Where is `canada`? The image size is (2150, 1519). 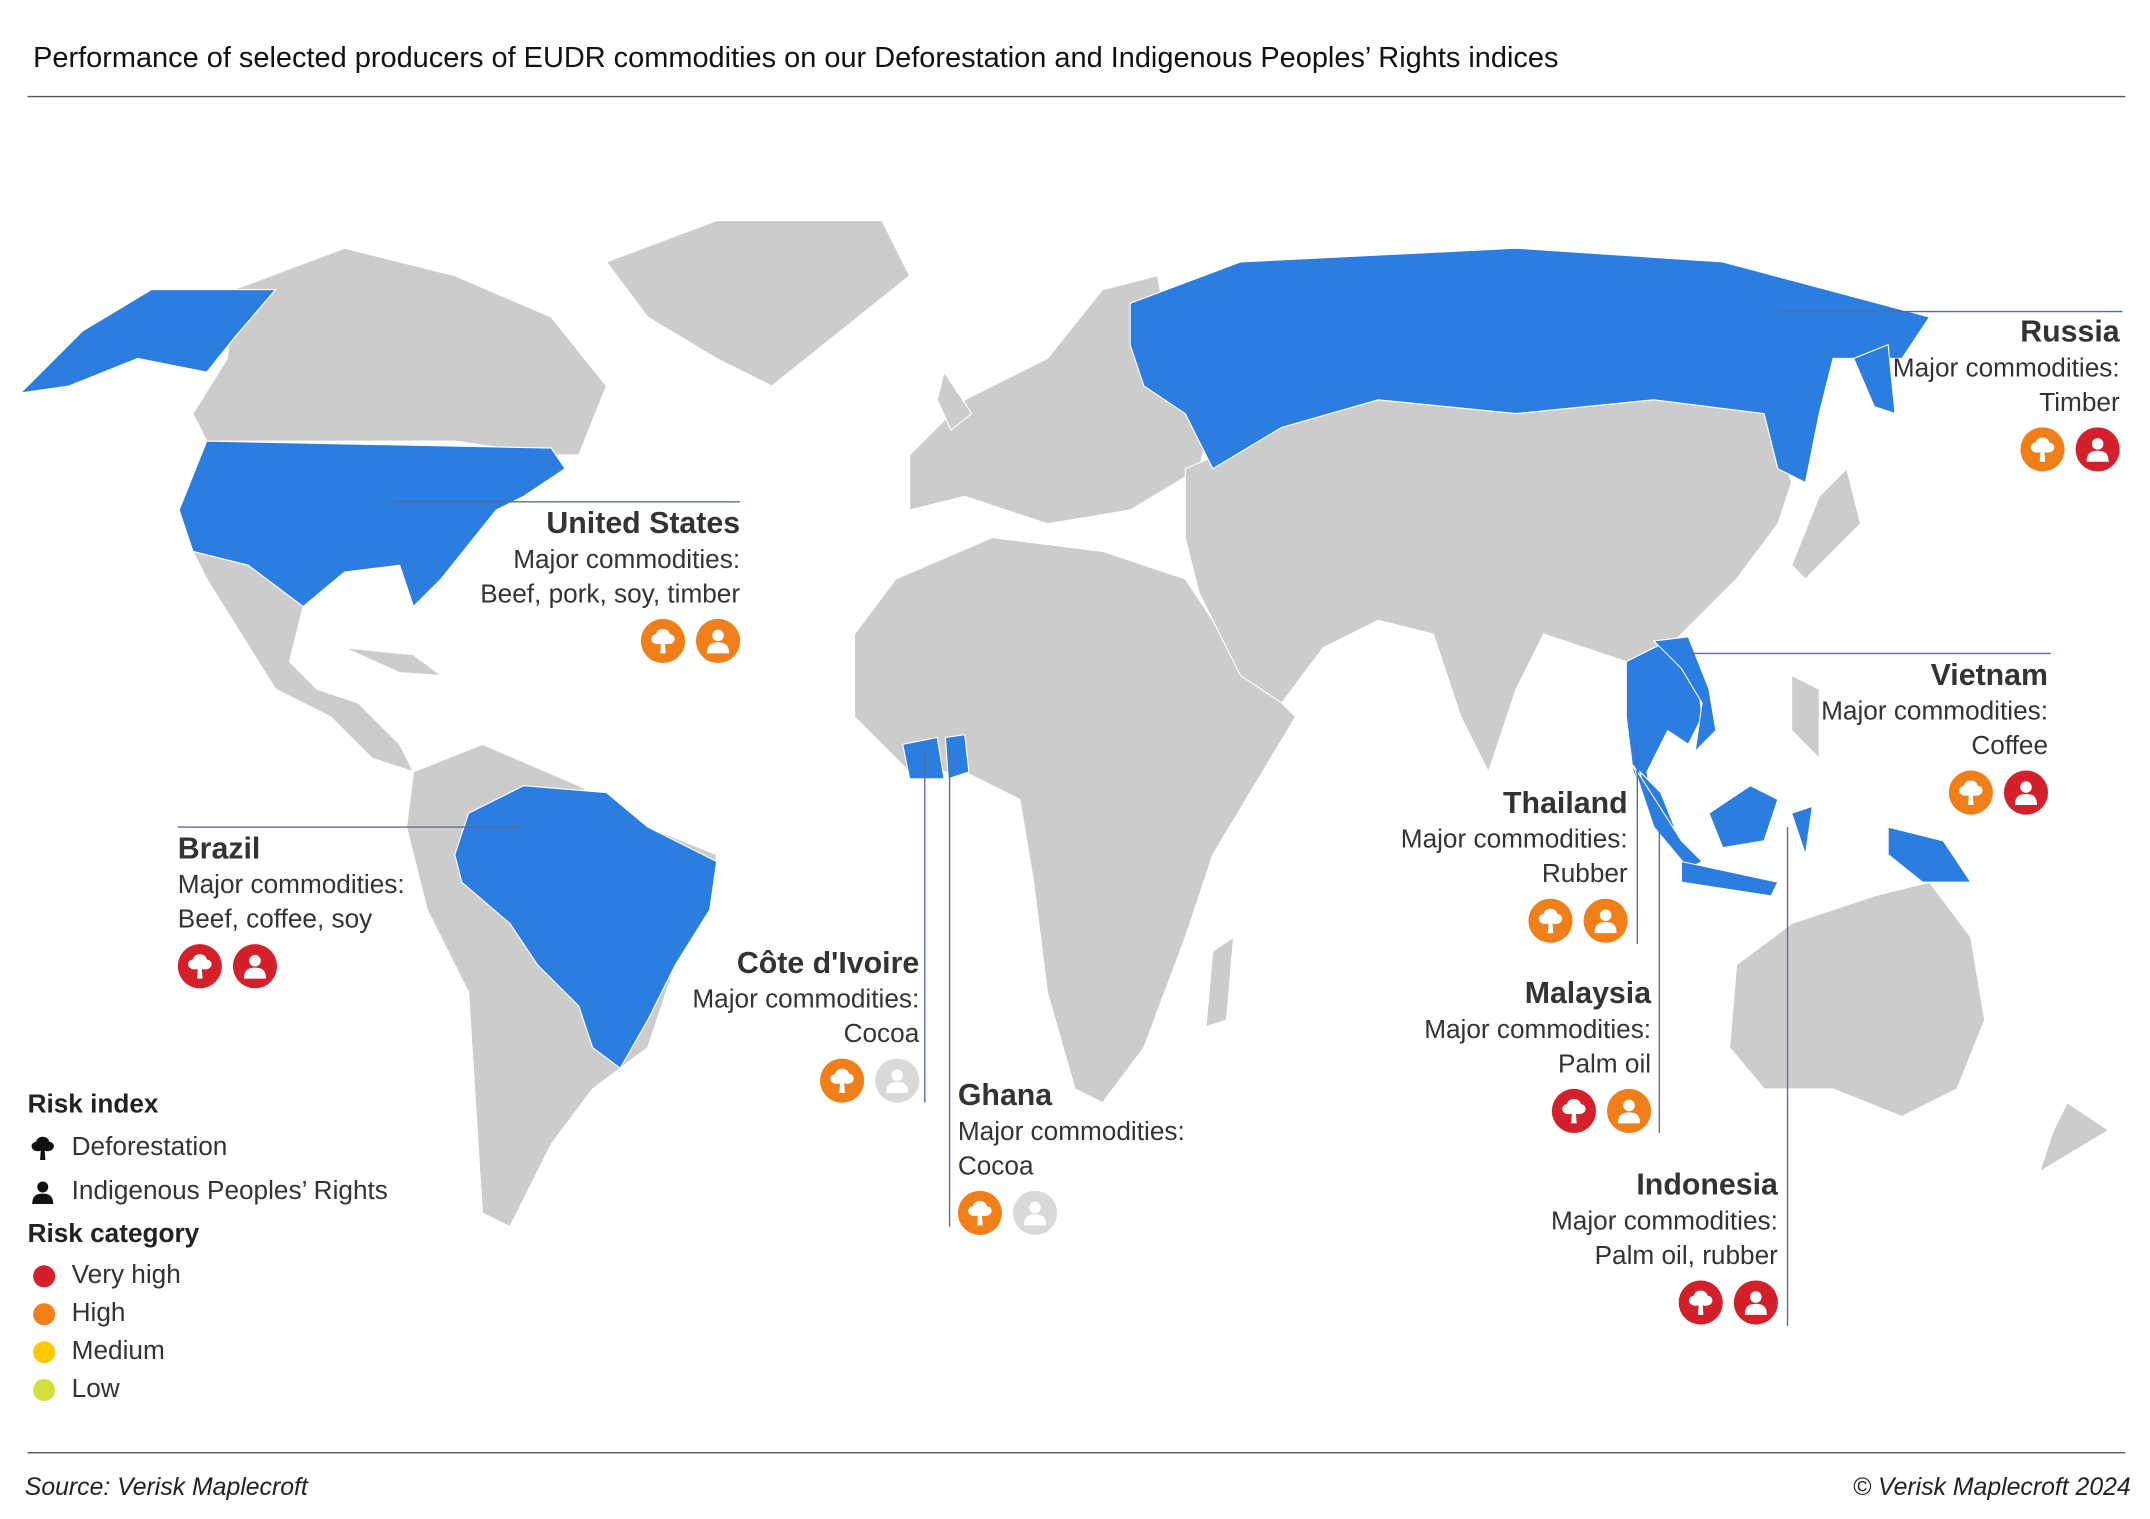 canada is located at coordinates (400, 351).